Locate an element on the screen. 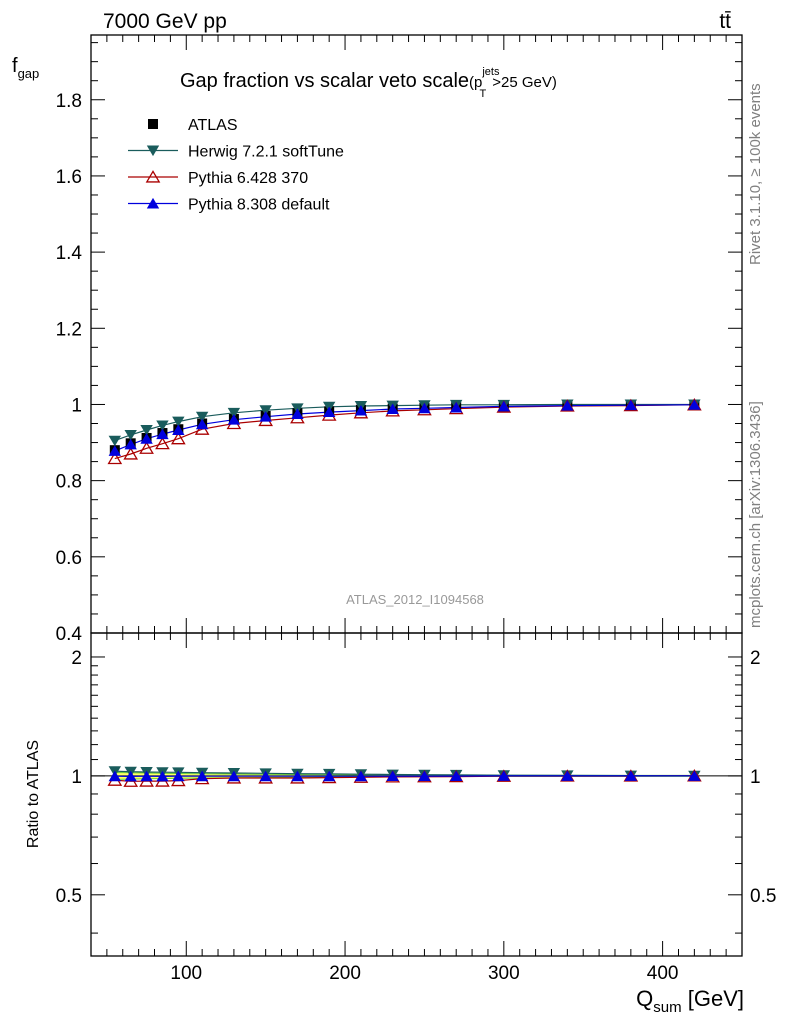 This screenshot has width=786, height=1024. ratio-tick-label: 0.5 is located at coordinates (69, 896).